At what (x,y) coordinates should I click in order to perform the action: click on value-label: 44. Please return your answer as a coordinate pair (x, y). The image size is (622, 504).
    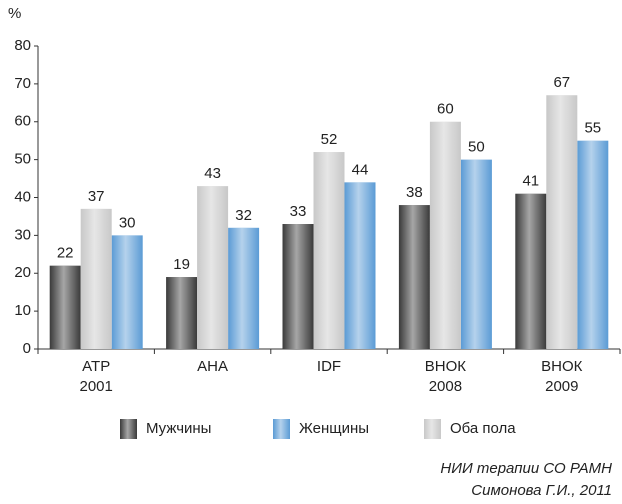
    Looking at the image, I should click on (360, 169).